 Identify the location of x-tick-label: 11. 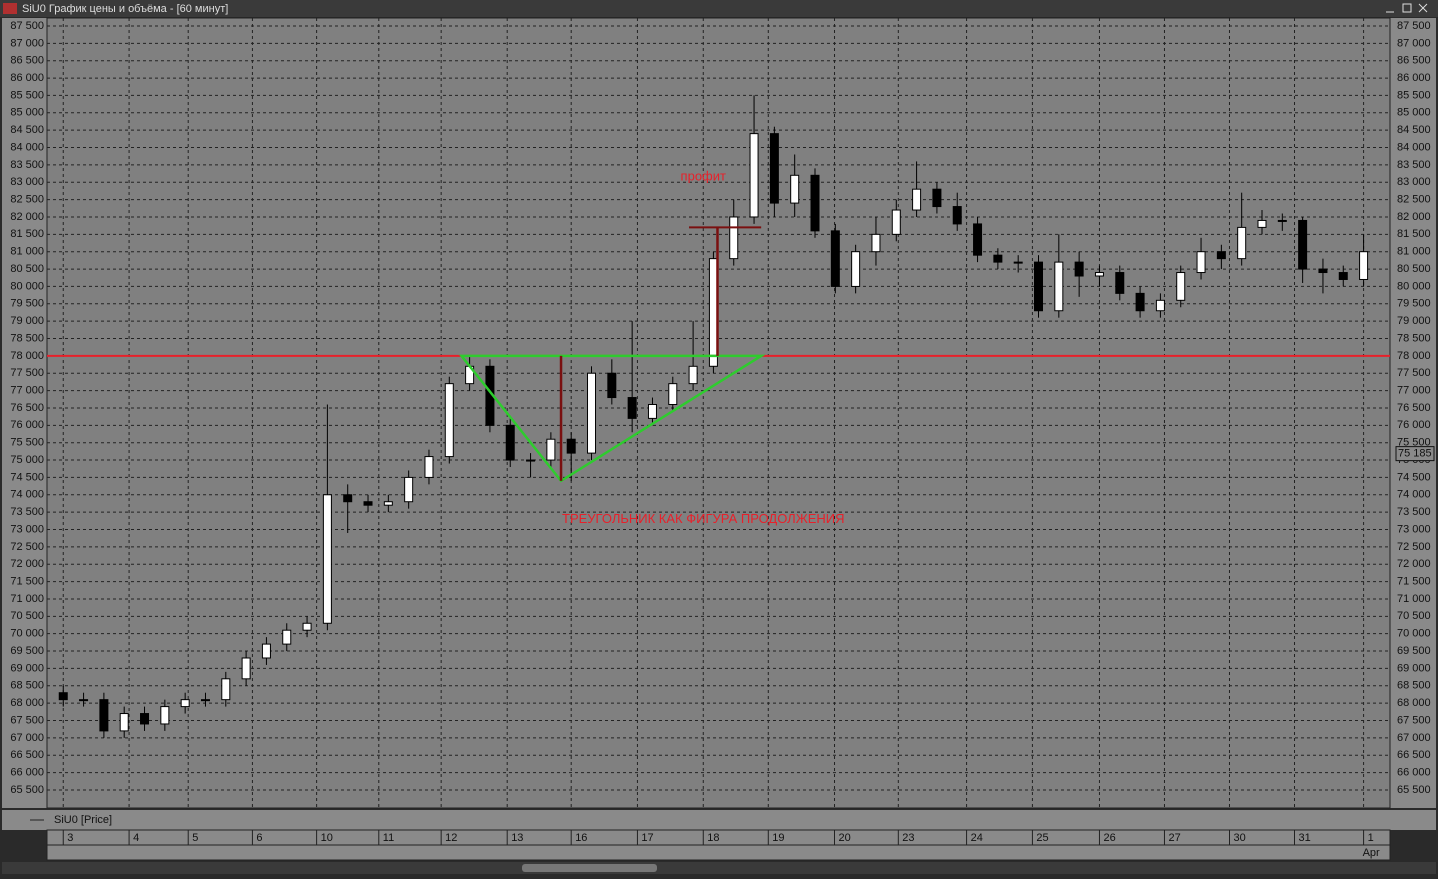
(388, 838).